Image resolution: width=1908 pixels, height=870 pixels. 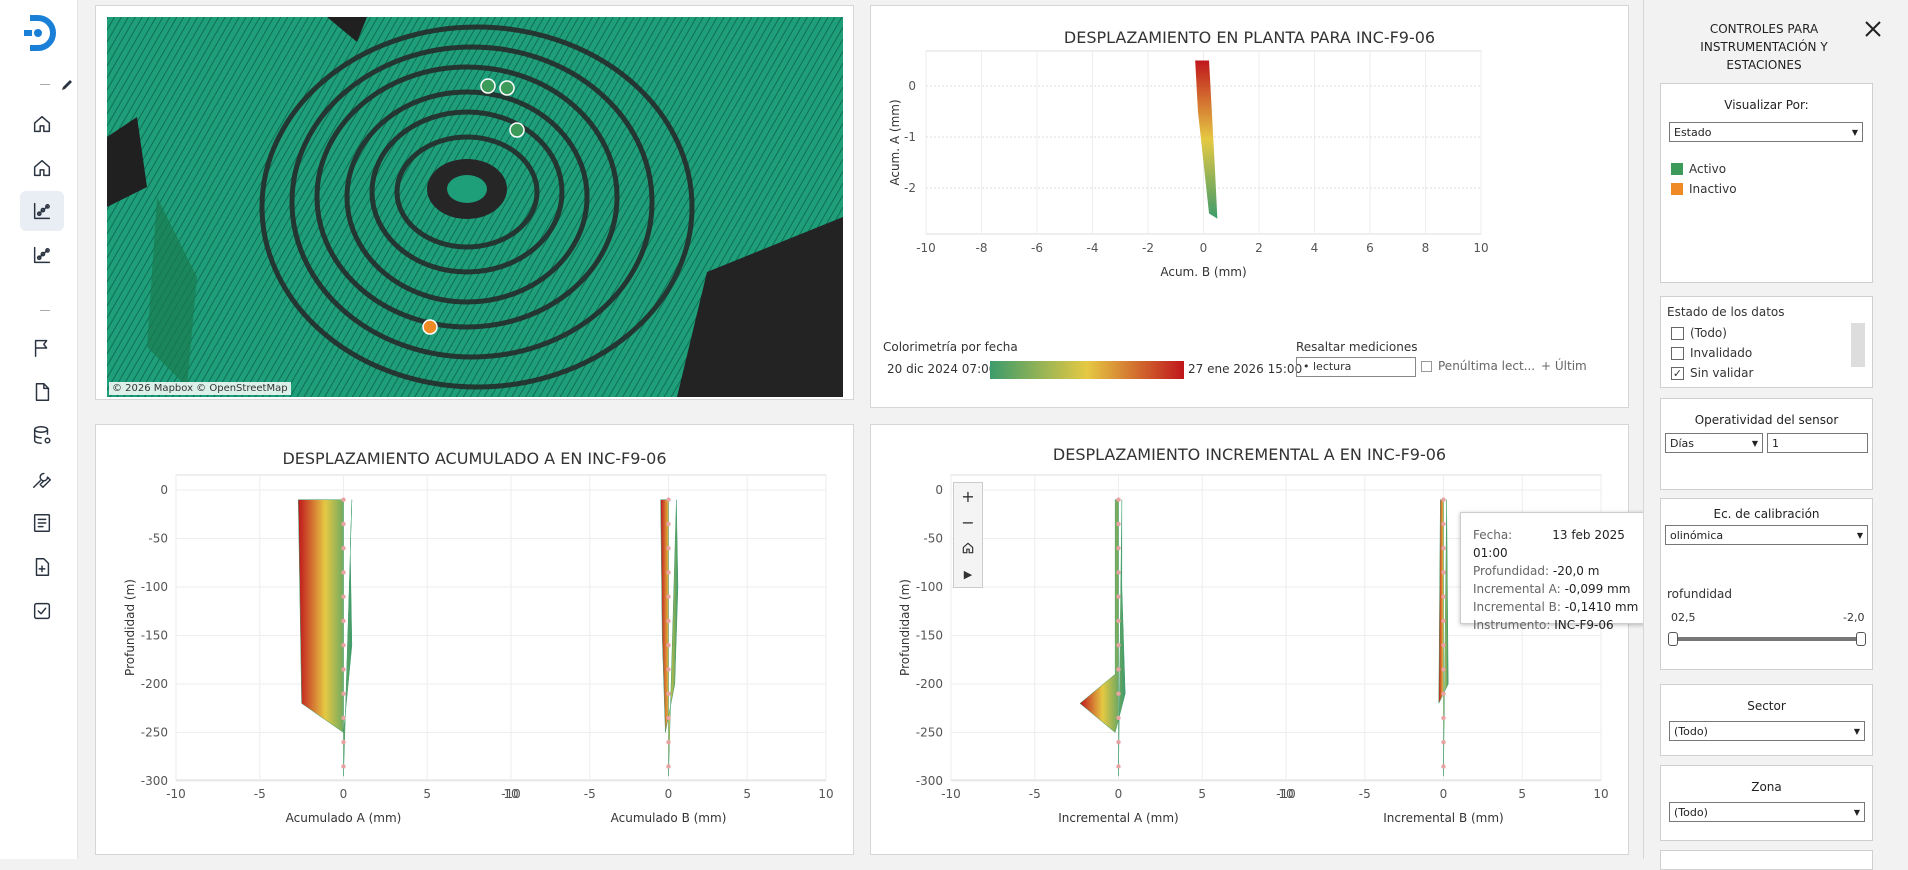 What do you see at coordinates (895, 142) in the screenshot?
I see `y-axis-label: Acum. A (mm)` at bounding box center [895, 142].